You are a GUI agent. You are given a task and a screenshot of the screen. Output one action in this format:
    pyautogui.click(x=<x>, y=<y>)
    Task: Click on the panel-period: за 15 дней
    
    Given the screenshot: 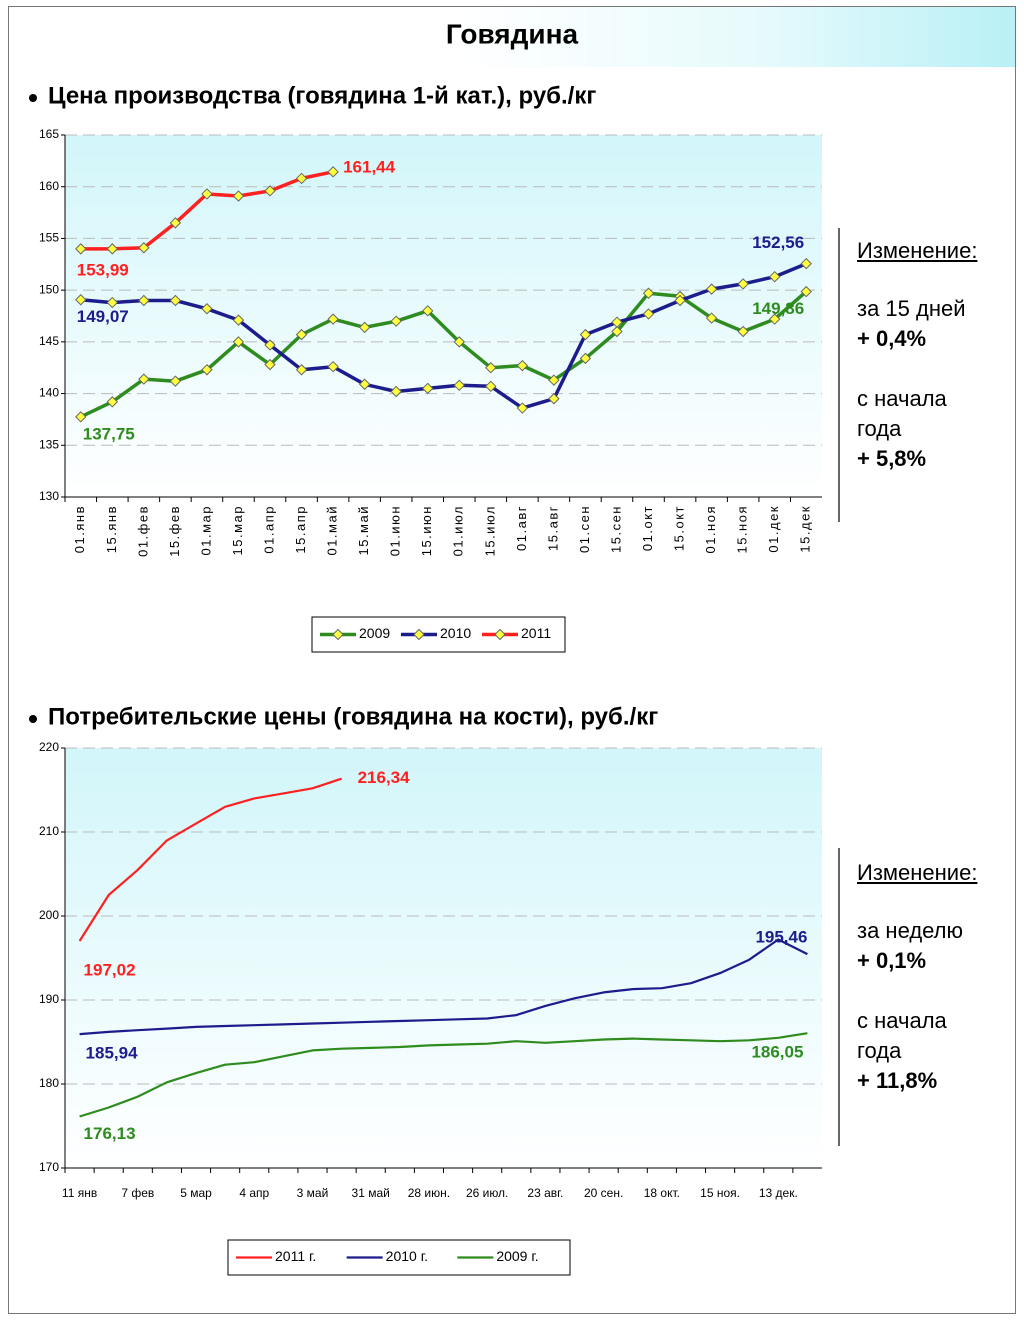 What is the action you would take?
    pyautogui.click(x=911, y=308)
    